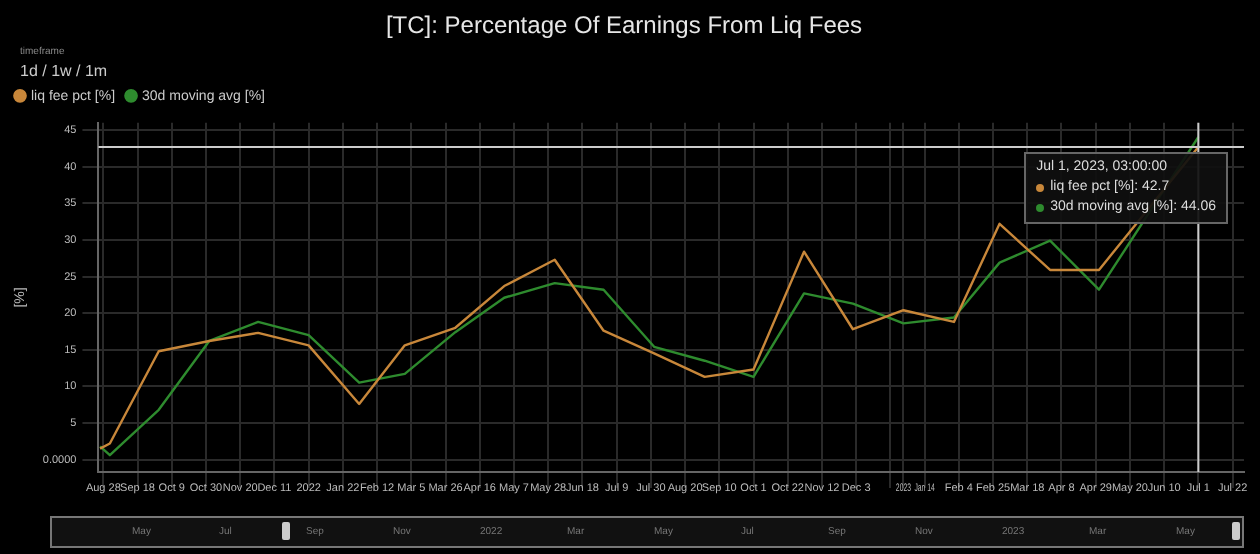  Describe the element at coordinates (64, 71) in the screenshot. I see `text: 1d / 1w / 1m` at that location.